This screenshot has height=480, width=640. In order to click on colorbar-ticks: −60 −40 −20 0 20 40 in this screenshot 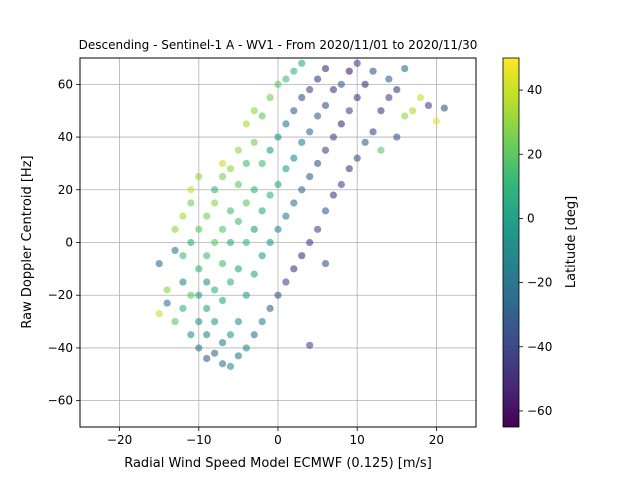, I will do `click(535, 250)`.